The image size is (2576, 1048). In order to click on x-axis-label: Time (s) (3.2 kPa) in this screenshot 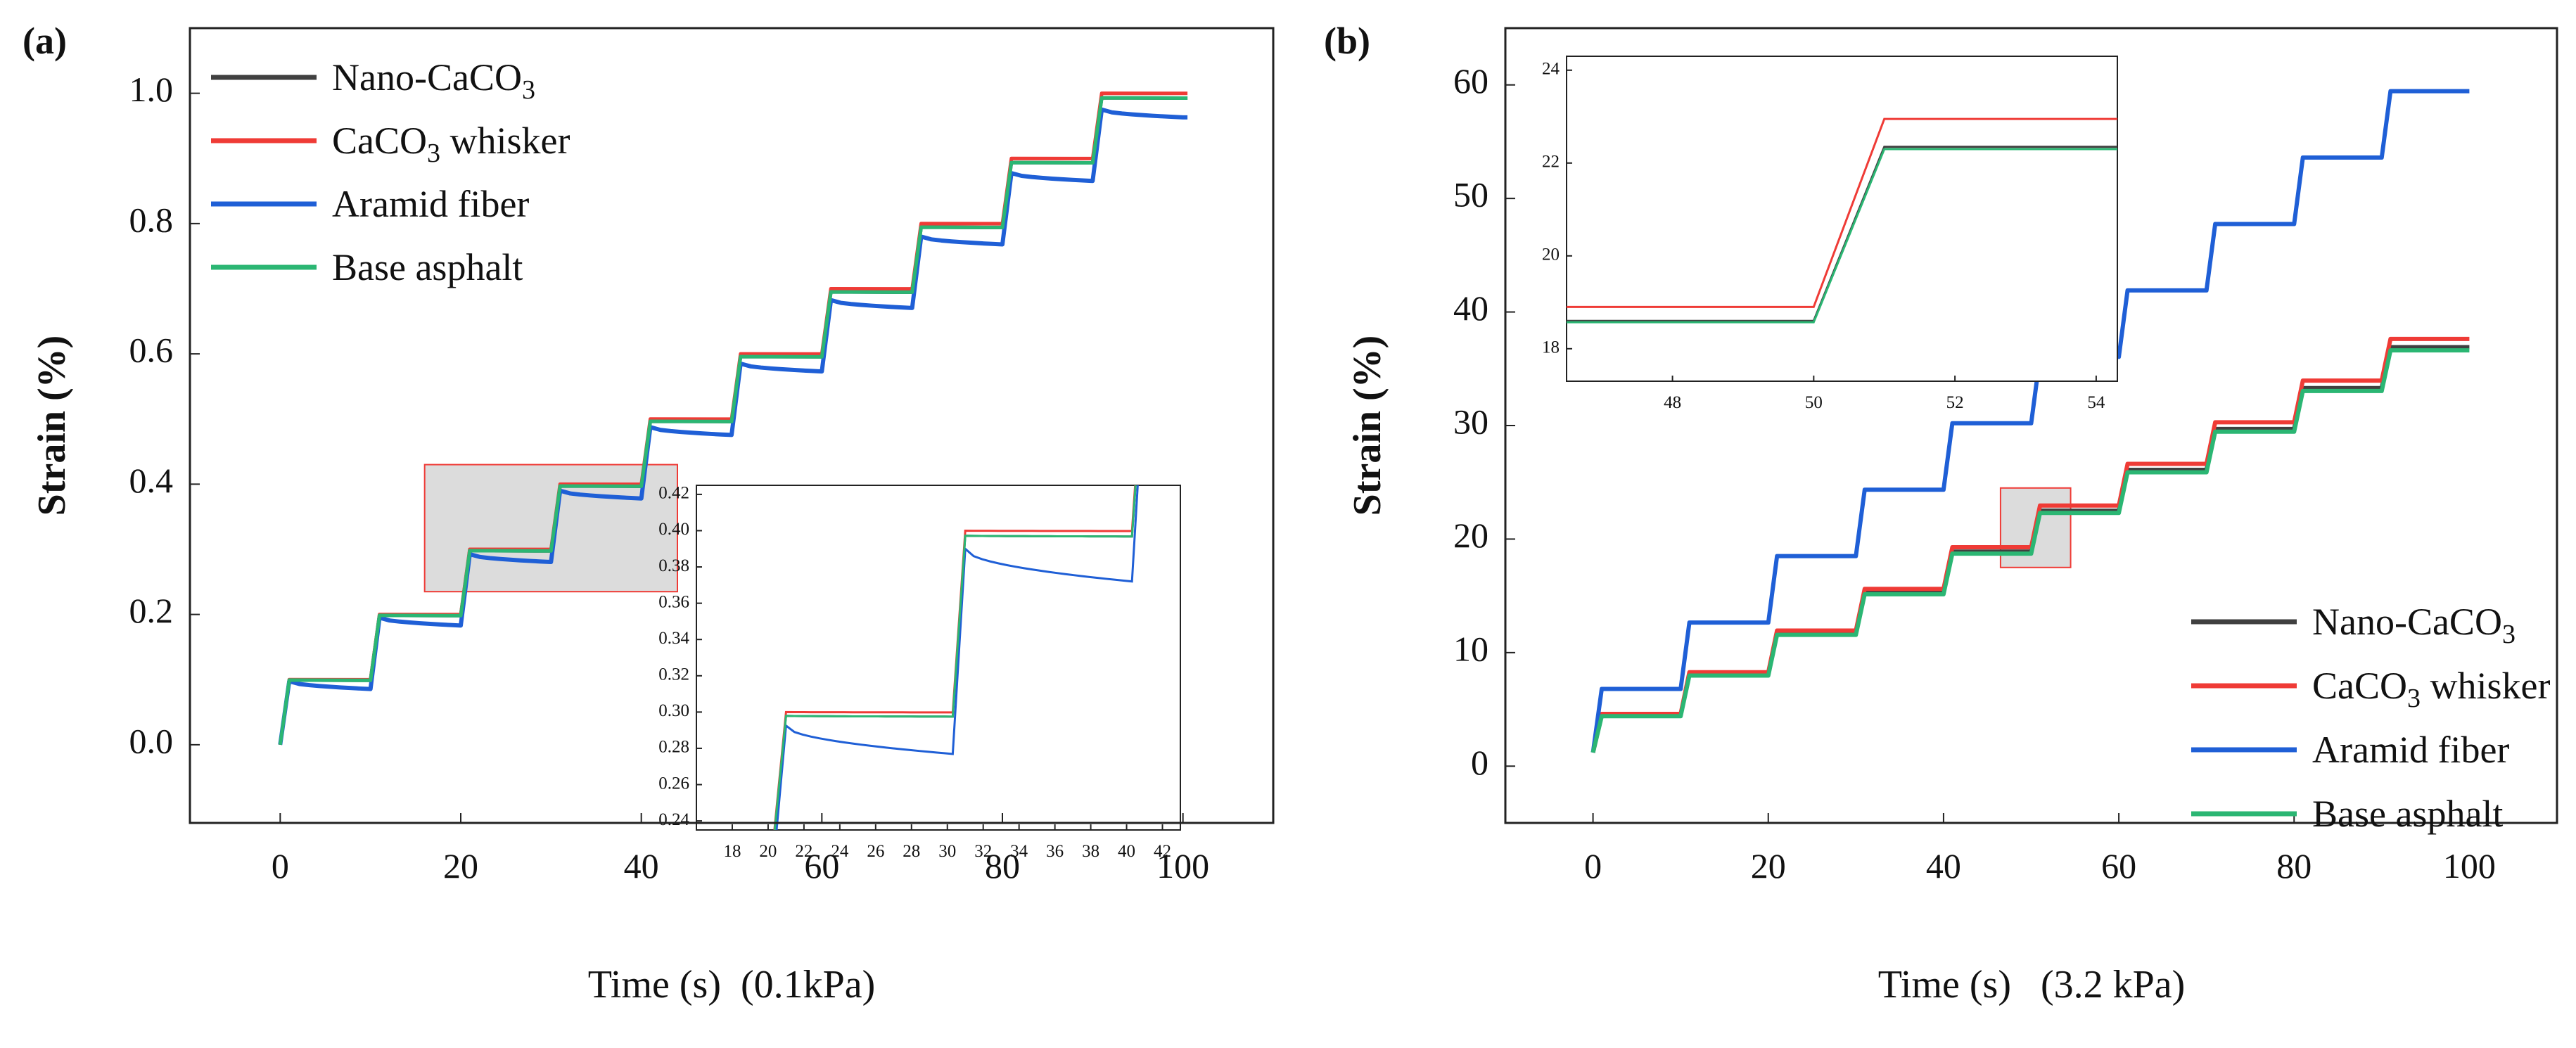, I will do `click(2032, 985)`.